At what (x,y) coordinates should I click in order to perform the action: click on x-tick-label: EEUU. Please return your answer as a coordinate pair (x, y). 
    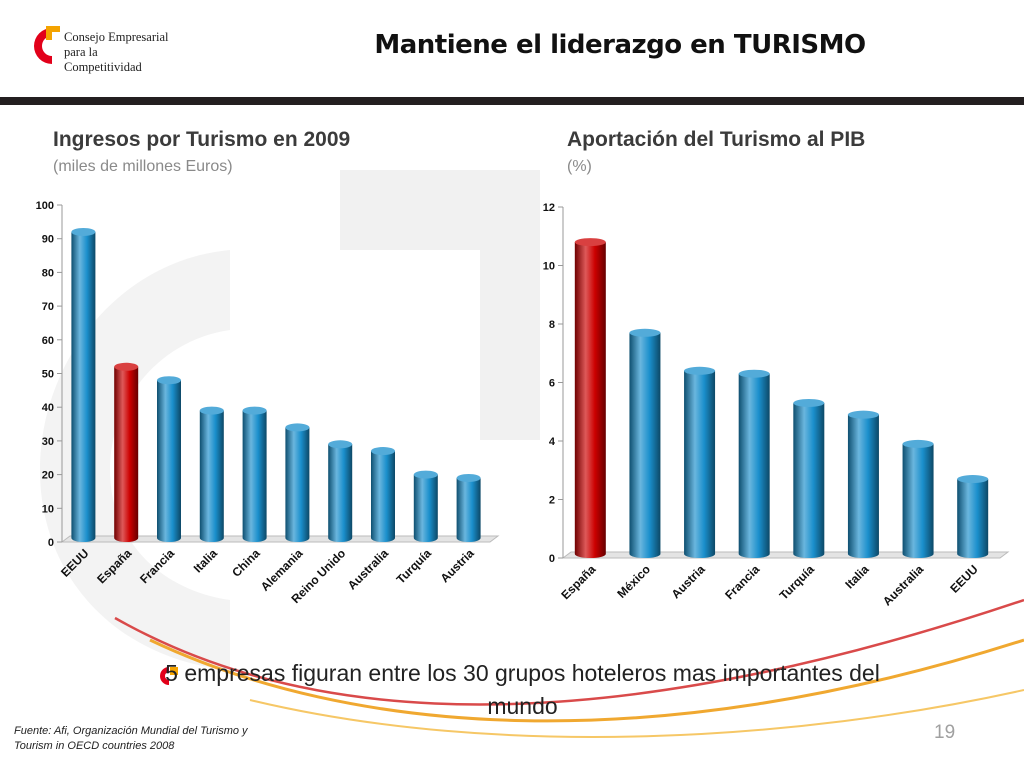
    Looking at the image, I should click on (963, 578).